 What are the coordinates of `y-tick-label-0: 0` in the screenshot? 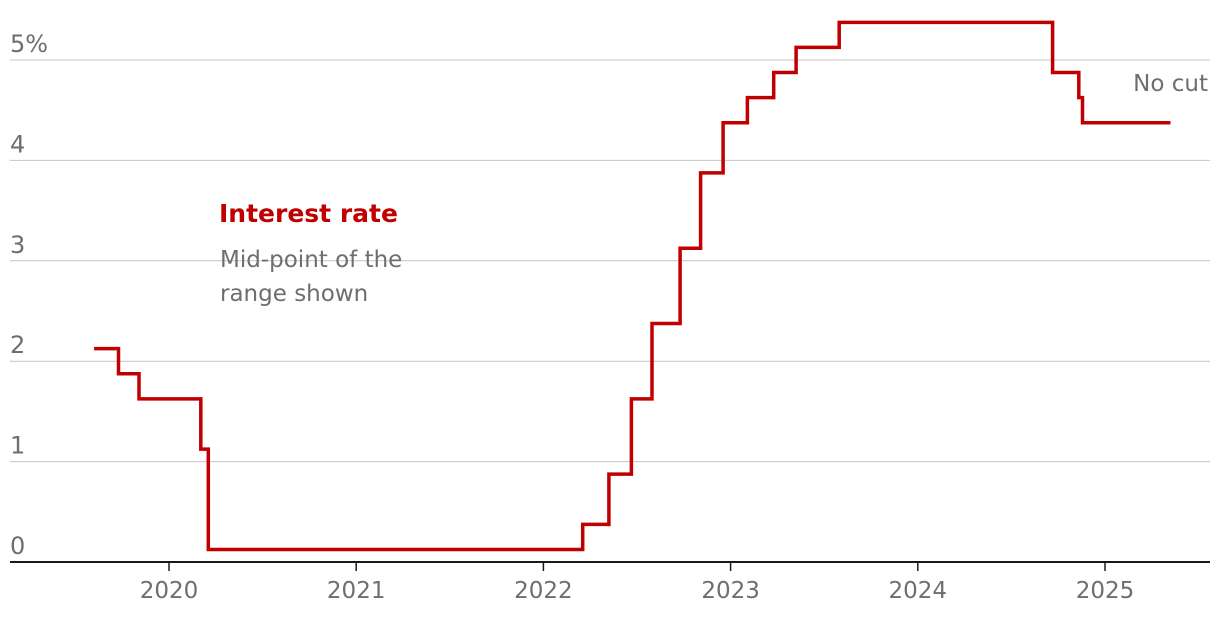 It's located at (17, 546).